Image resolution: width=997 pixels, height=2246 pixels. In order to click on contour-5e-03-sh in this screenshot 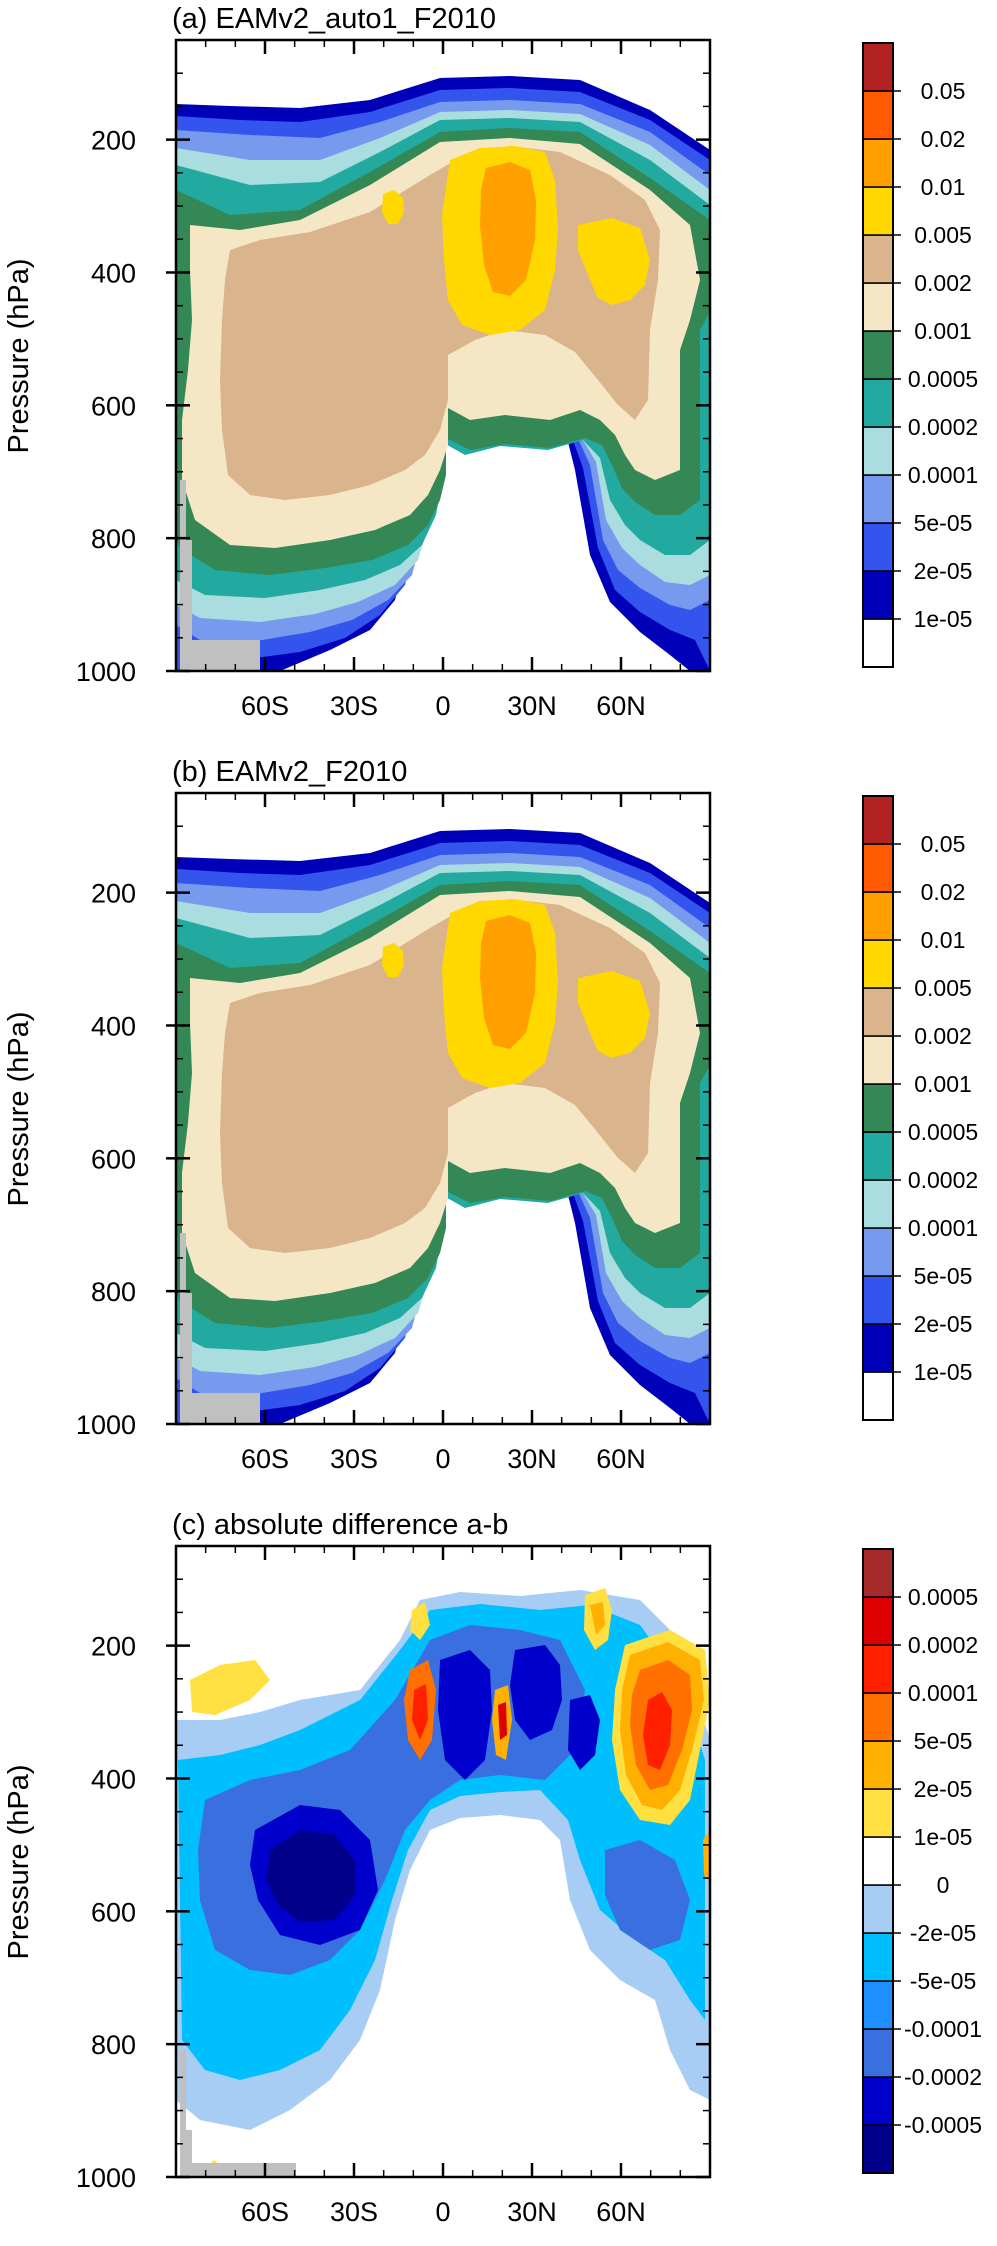, I will do `click(393, 207)`.